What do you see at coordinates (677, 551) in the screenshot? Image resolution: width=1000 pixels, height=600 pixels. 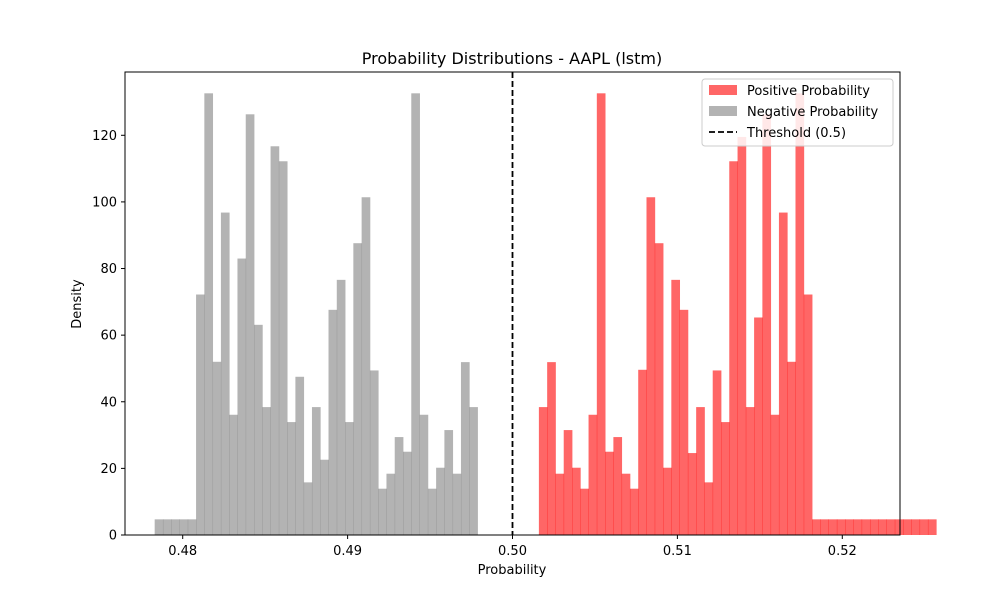 I see `x-tick-label-3: 0.51` at bounding box center [677, 551].